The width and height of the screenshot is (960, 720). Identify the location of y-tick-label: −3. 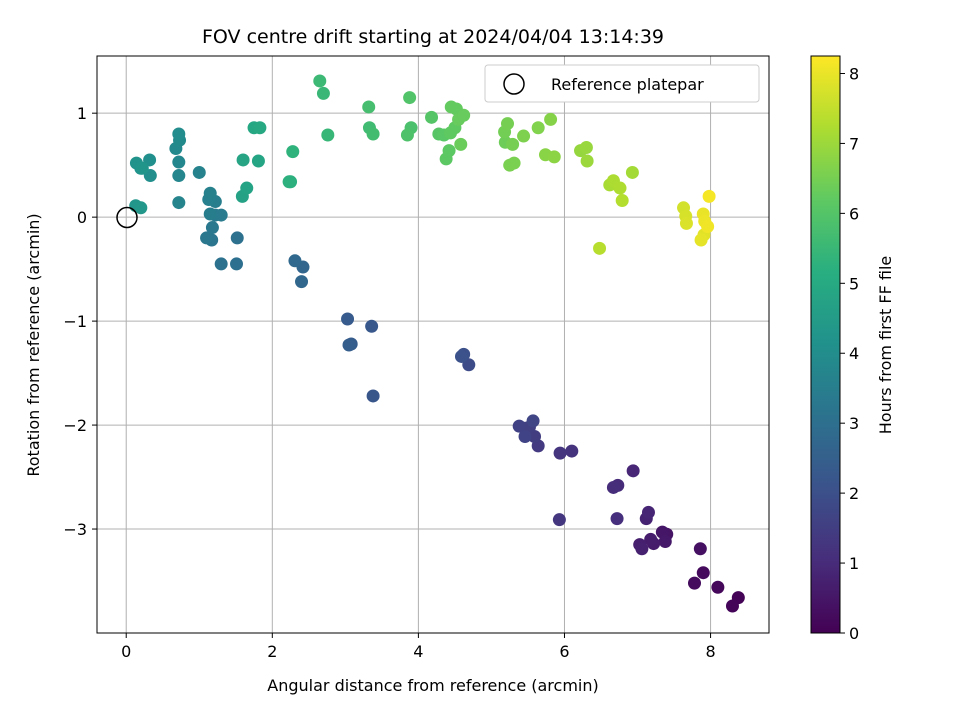
(75, 529).